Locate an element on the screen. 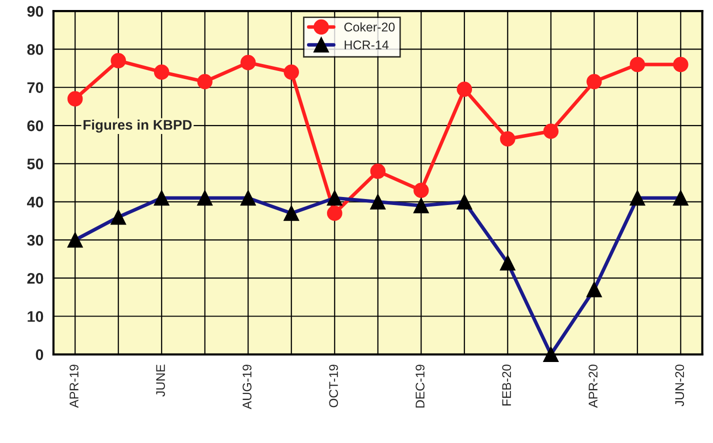 The width and height of the screenshot is (713, 443). legend-label: Coker-20 is located at coordinates (369, 27).